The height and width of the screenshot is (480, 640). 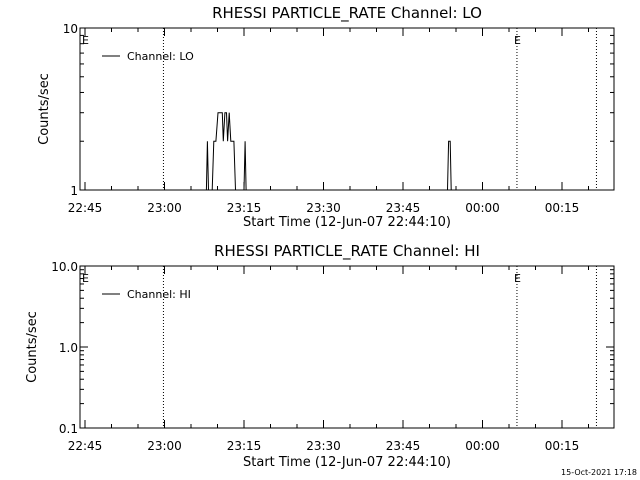 I want to click on y-tick-label: 10.0, so click(x=64, y=267).